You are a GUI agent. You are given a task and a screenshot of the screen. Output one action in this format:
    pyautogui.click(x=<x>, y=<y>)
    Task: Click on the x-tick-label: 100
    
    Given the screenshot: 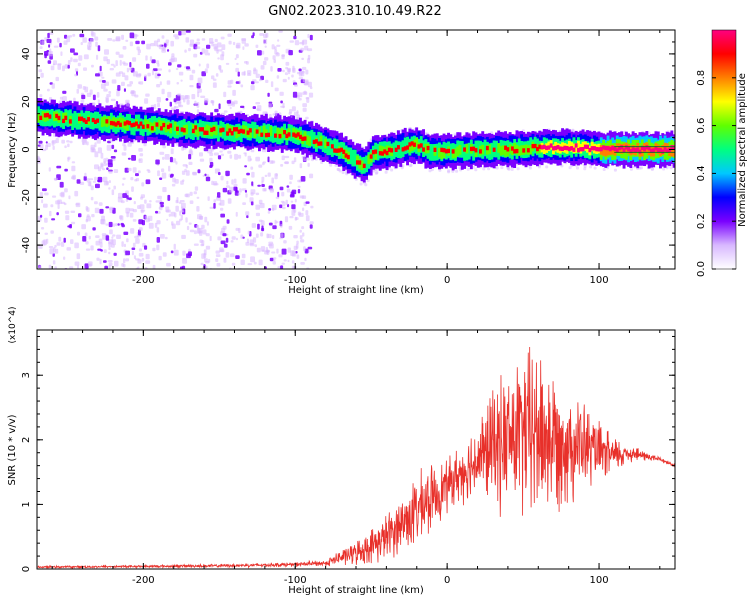 What is the action you would take?
    pyautogui.click(x=599, y=580)
    